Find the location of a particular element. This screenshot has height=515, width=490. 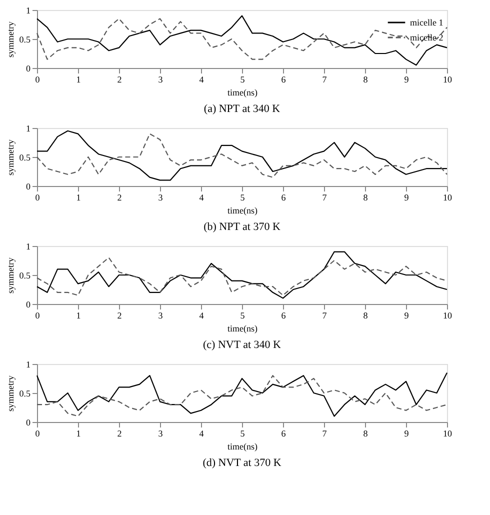

text: (a) NPT at 340 K is located at coordinates (242, 109).